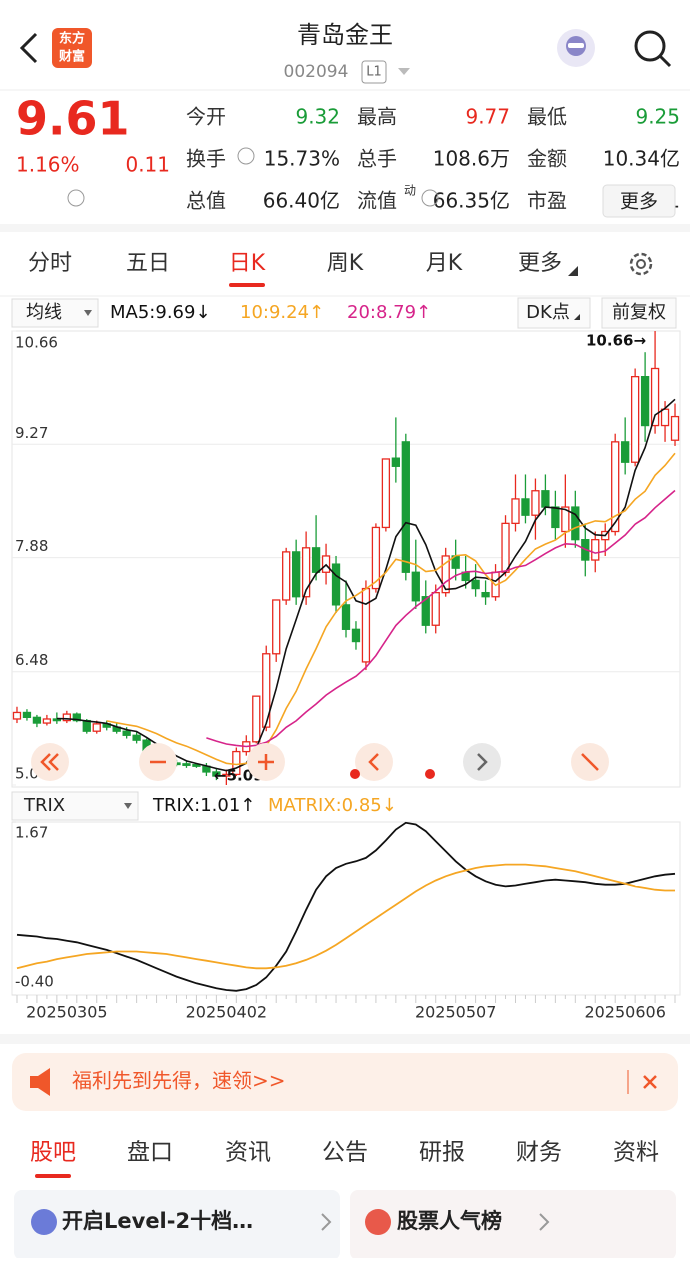 Image resolution: width=690 pixels, height=1262 pixels. I want to click on change: 0.11, so click(147, 165).